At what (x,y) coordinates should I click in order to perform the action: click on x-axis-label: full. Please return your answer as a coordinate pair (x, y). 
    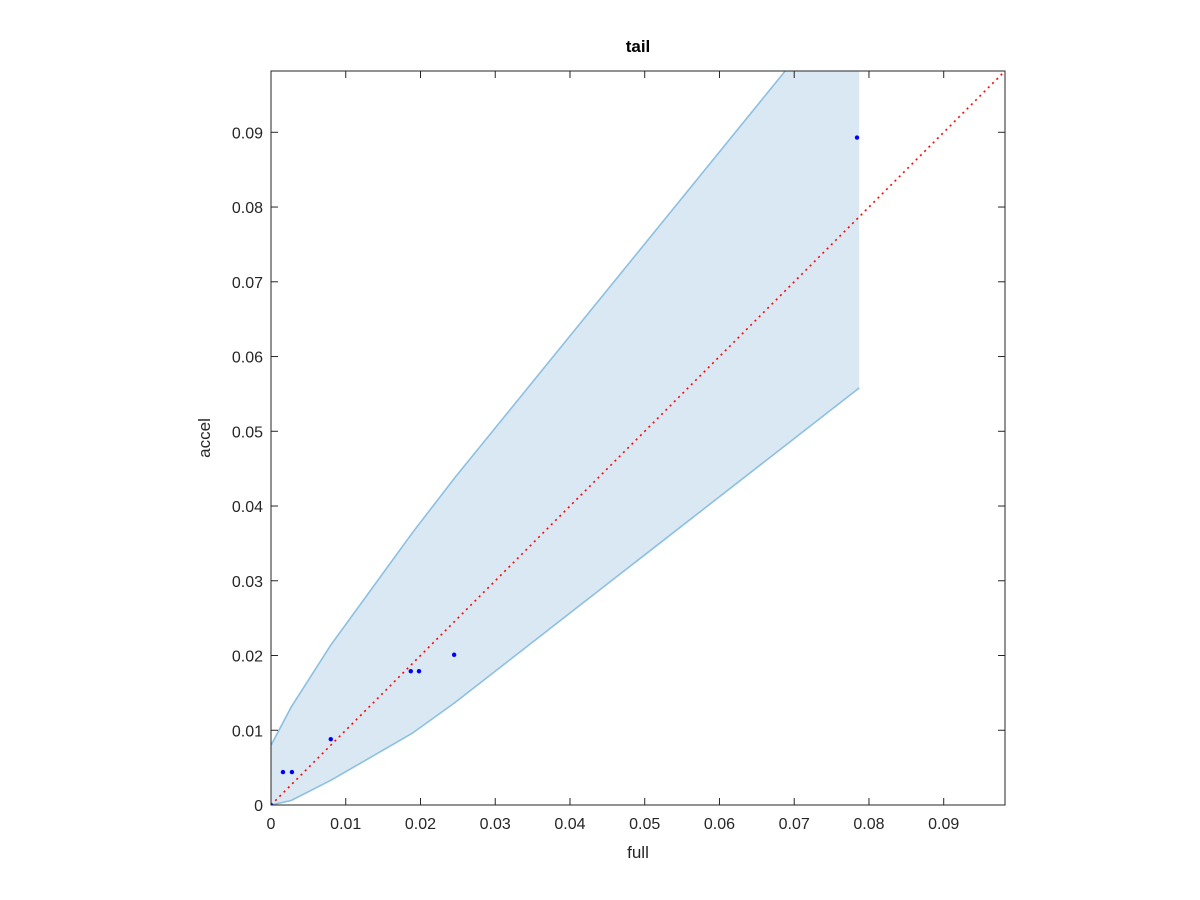
    Looking at the image, I should click on (638, 852).